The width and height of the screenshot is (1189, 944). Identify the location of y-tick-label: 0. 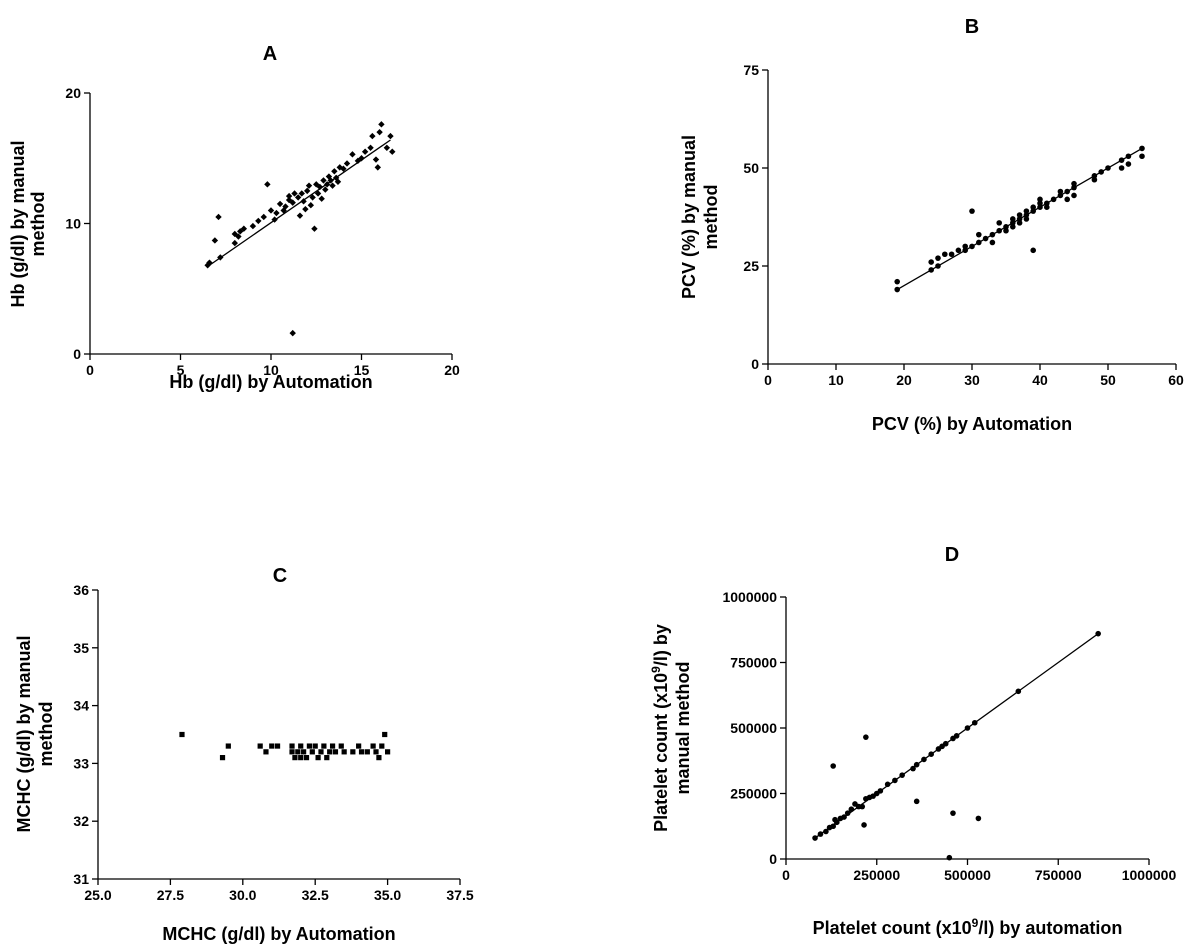
(77, 354).